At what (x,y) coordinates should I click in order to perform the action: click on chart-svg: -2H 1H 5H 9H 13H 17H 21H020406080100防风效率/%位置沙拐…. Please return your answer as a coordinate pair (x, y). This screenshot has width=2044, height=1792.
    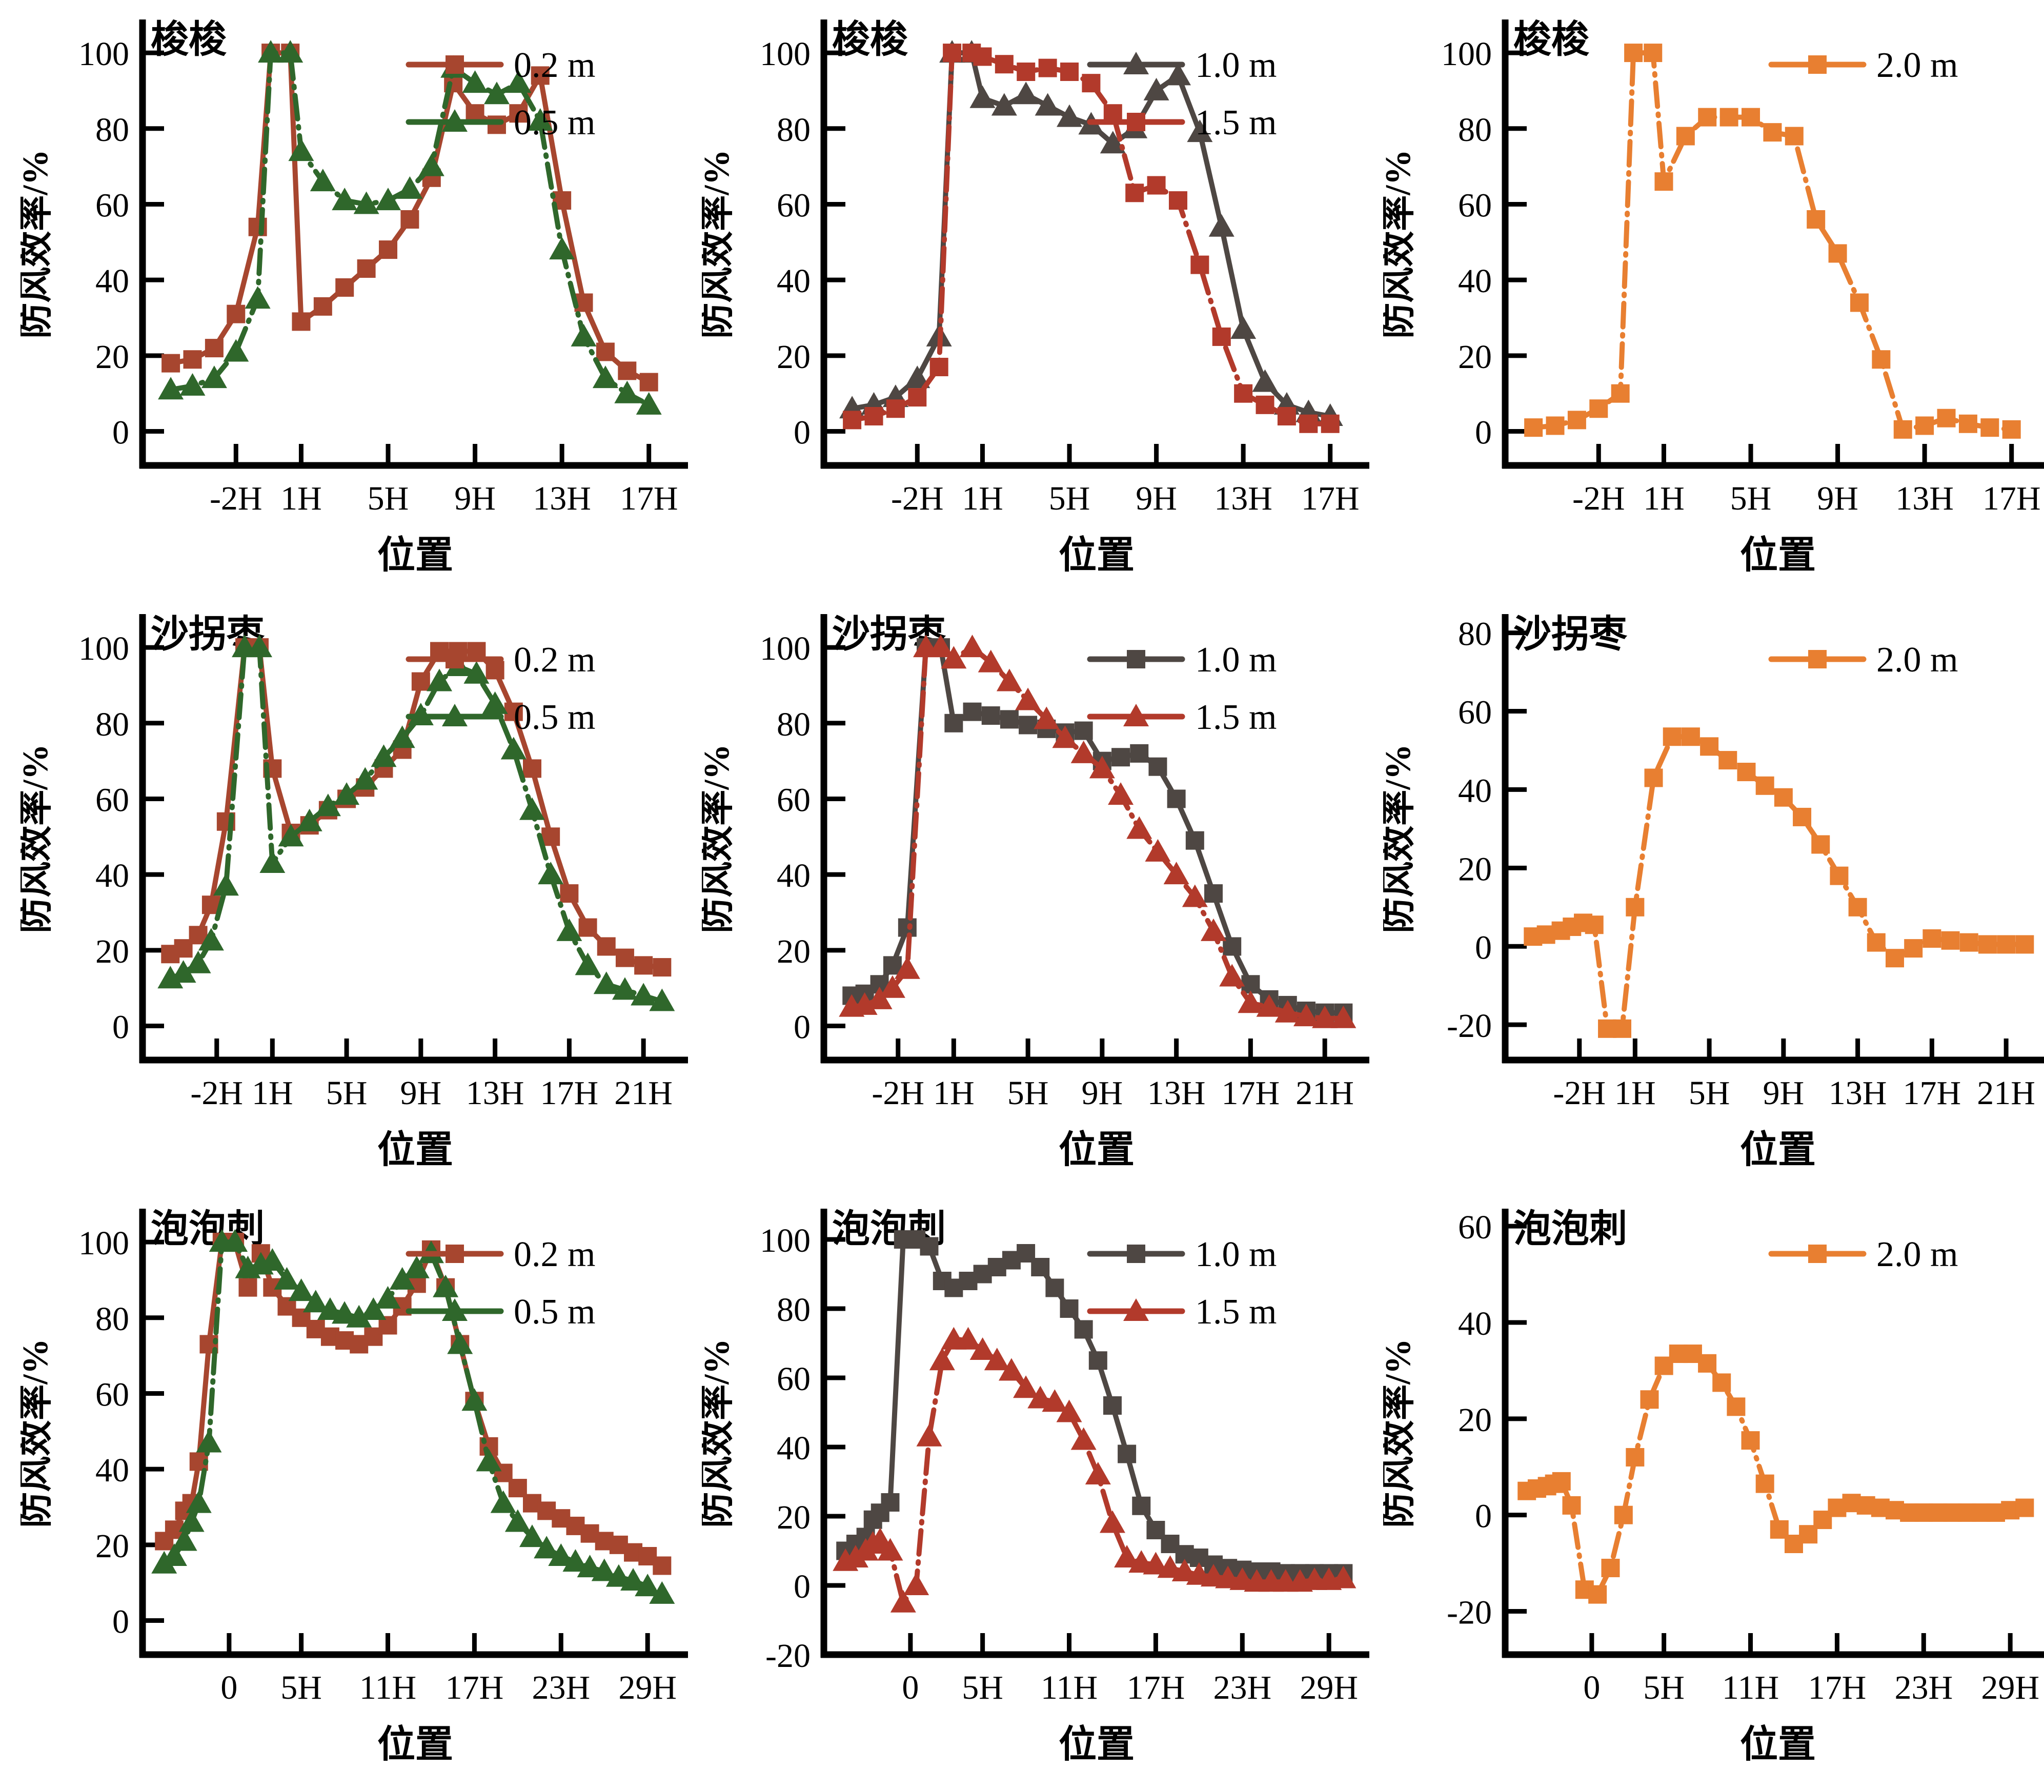
    Looking at the image, I should click on (354, 892).